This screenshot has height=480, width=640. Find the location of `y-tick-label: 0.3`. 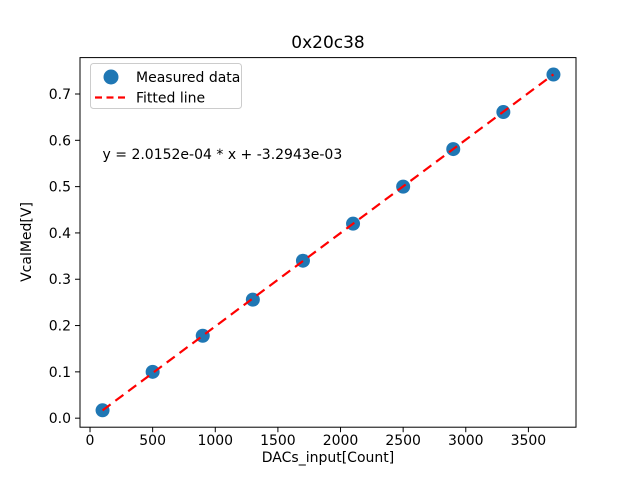

y-tick-label: 0.3 is located at coordinates (60, 280).